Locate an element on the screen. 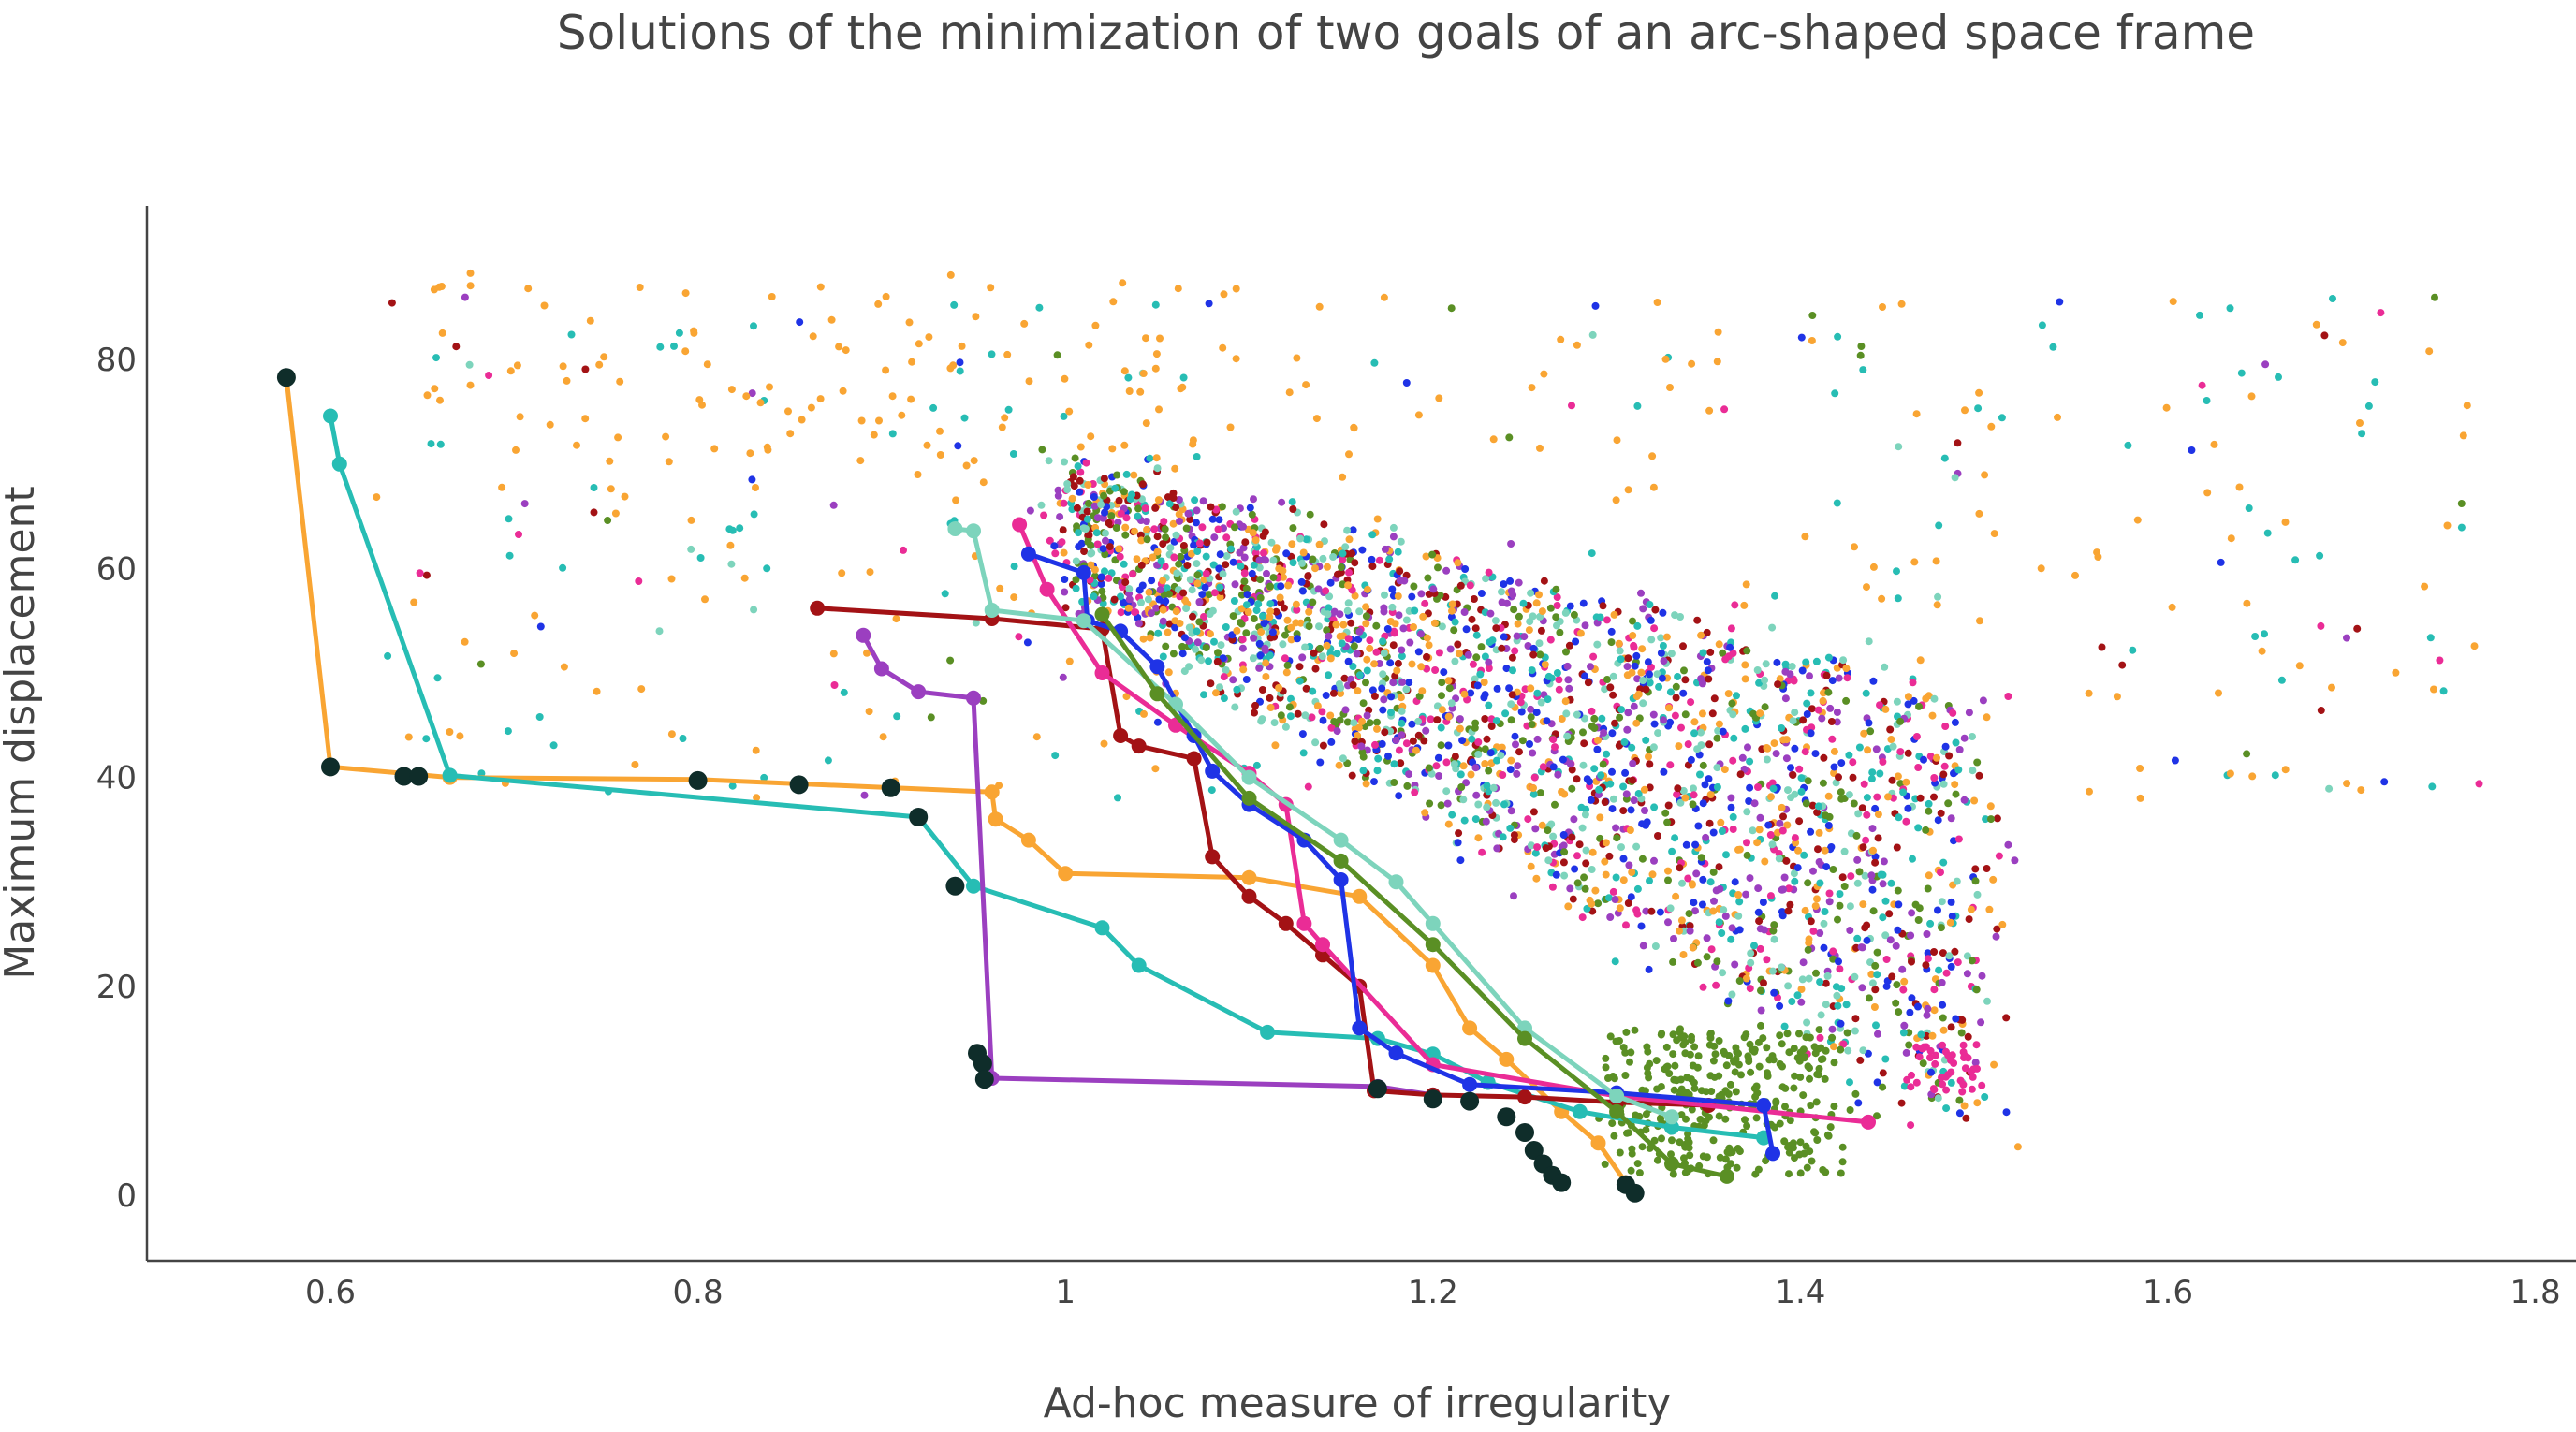 The width and height of the screenshot is (2576, 1432). x-tick-label: 1.6 is located at coordinates (2168, 1292).